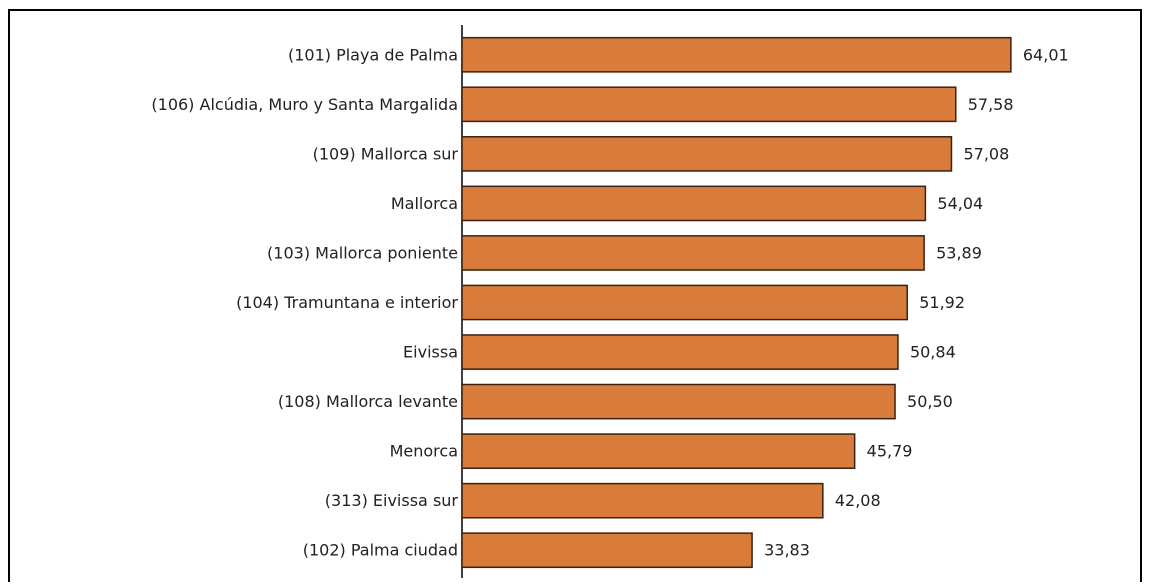 Image resolution: width=1150 pixels, height=586 pixels. What do you see at coordinates (986, 153) in the screenshot?
I see `value-label: 57,08` at bounding box center [986, 153].